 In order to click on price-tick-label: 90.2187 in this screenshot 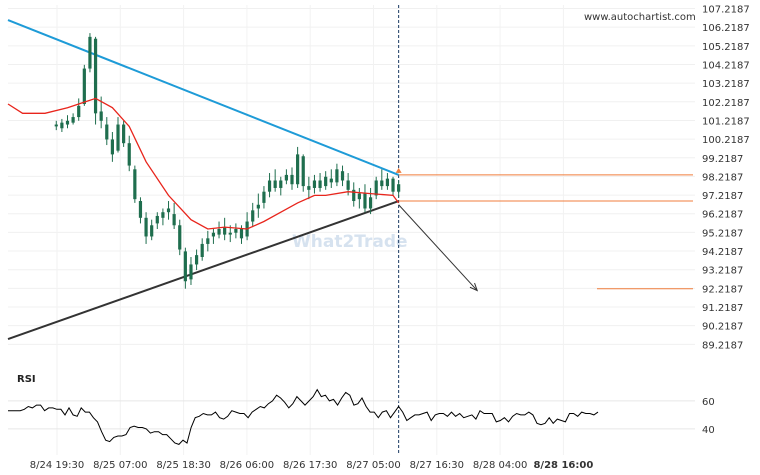, I will do `click(722, 327)`.